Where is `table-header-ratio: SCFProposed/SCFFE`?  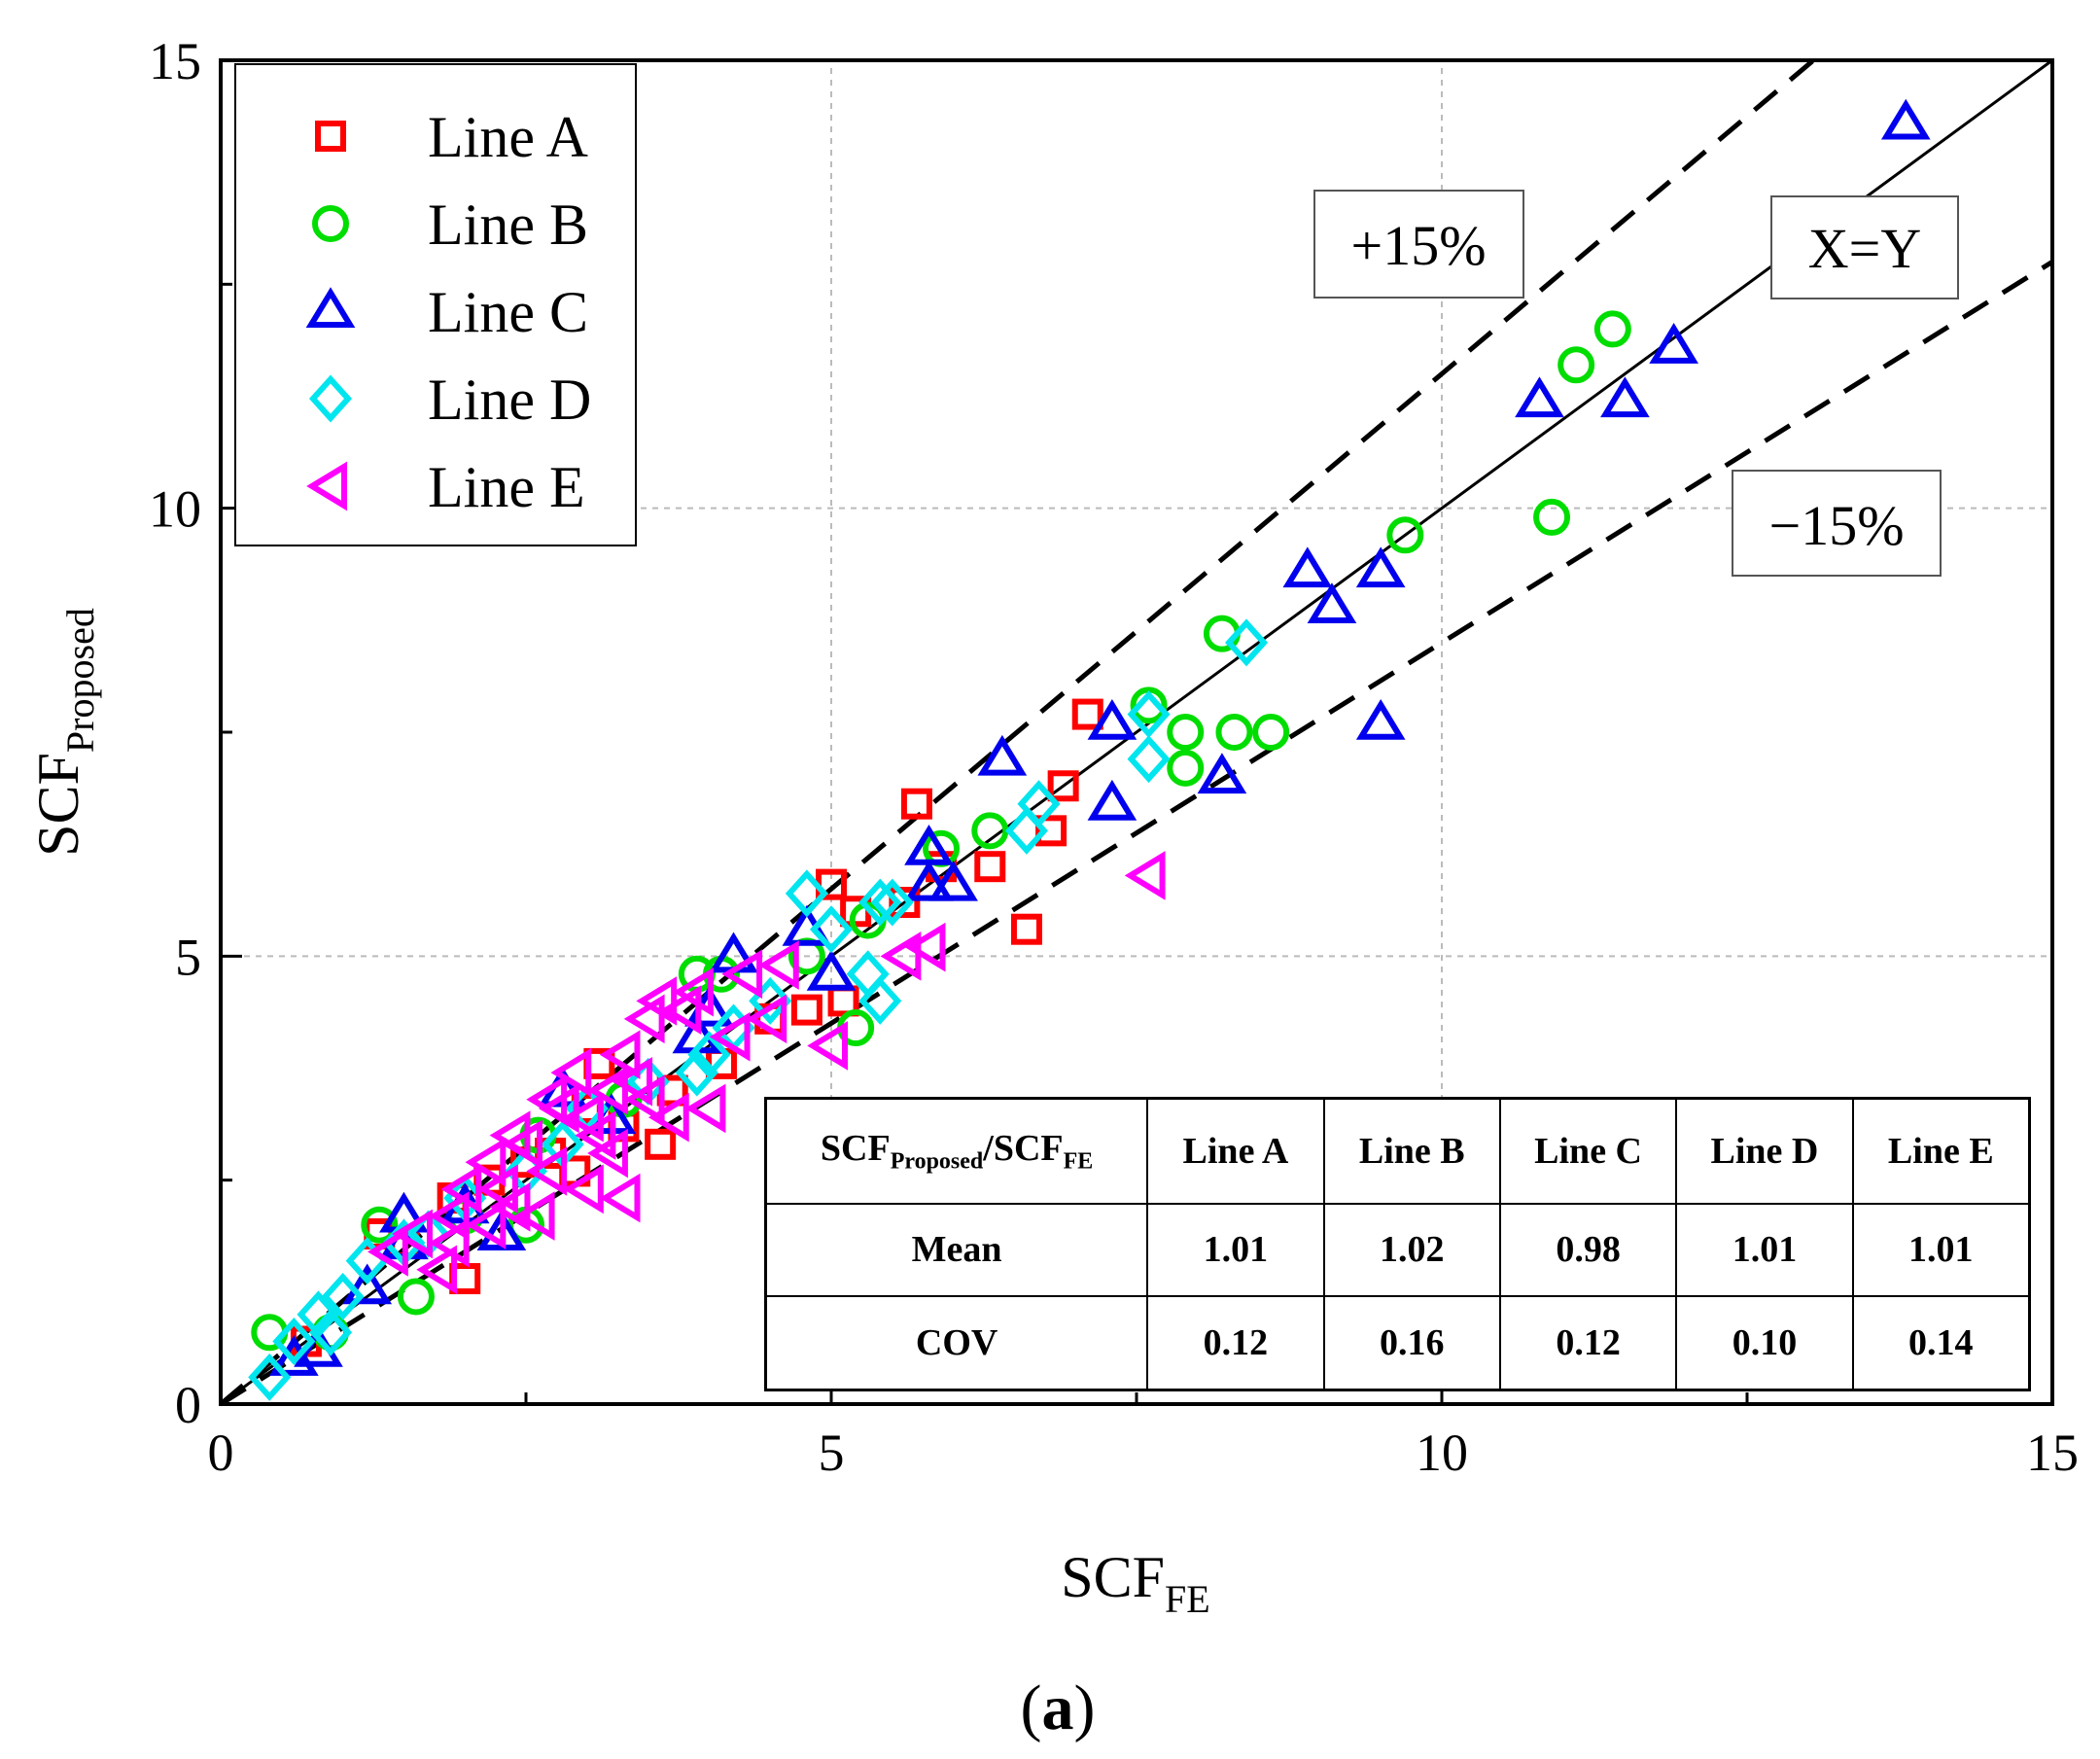
table-header-ratio: SCFProposed/SCFFE is located at coordinates (956, 1151).